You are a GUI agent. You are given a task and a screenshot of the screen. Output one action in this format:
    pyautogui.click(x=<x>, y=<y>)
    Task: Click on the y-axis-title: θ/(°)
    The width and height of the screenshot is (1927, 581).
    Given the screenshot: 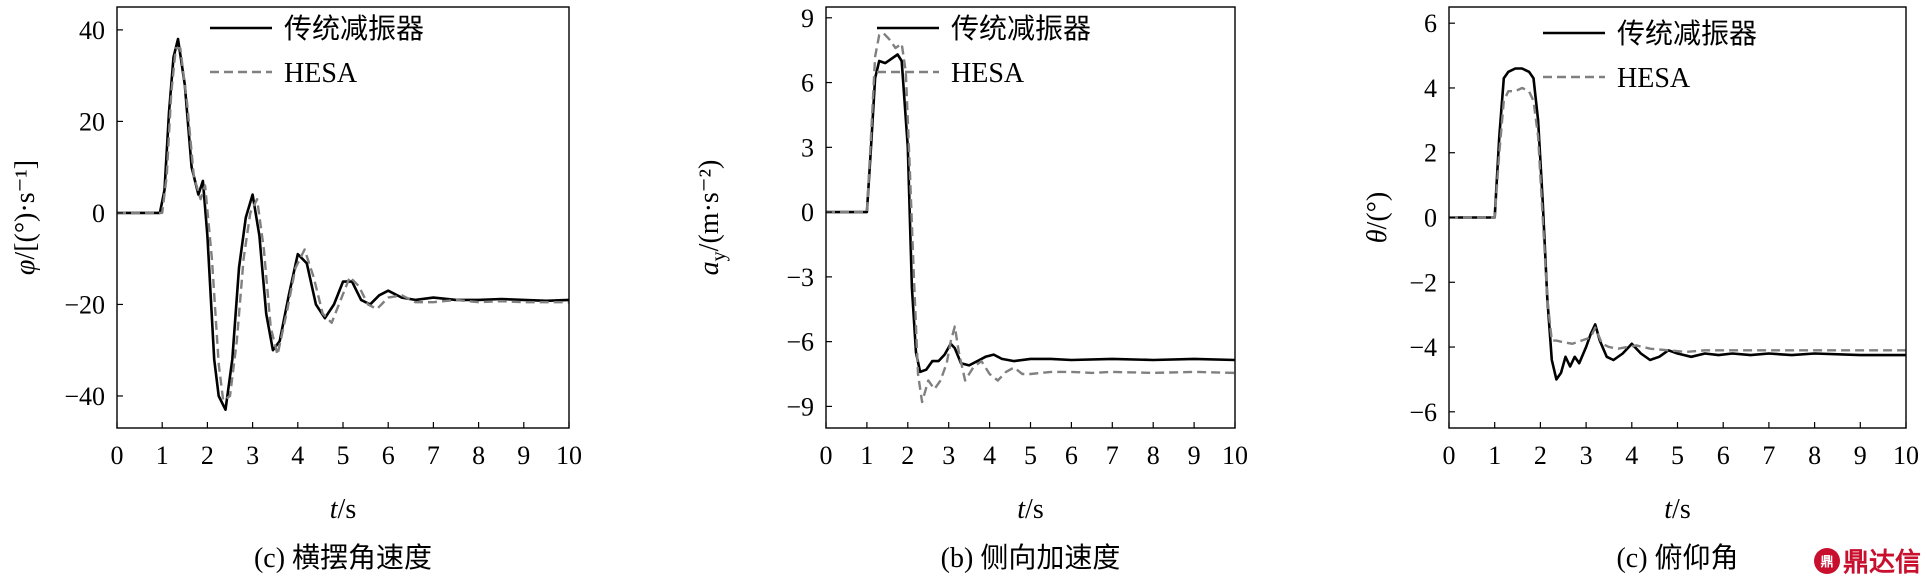 What is the action you would take?
    pyautogui.click(x=1377, y=217)
    